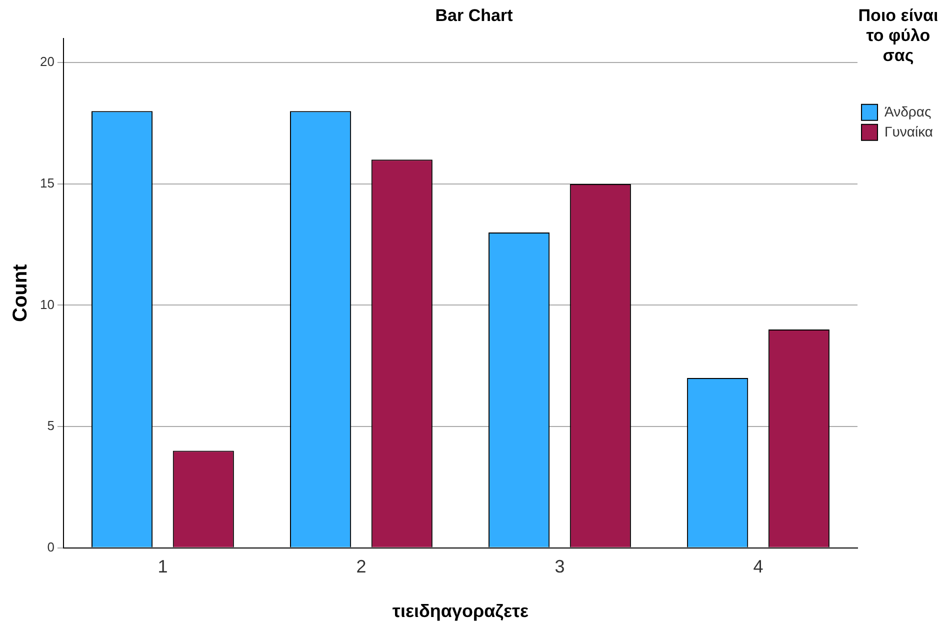  I want to click on y-tick-label: 10, so click(47, 304).